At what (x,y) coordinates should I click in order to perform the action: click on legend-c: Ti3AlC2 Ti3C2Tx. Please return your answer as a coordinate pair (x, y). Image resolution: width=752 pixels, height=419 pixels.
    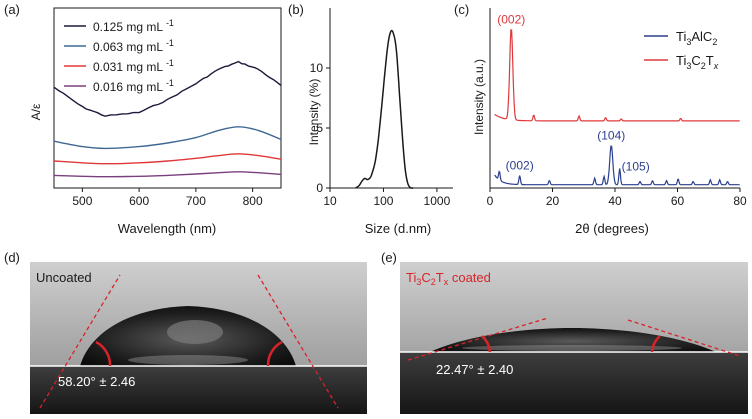
    Looking at the image, I should click on (681, 50).